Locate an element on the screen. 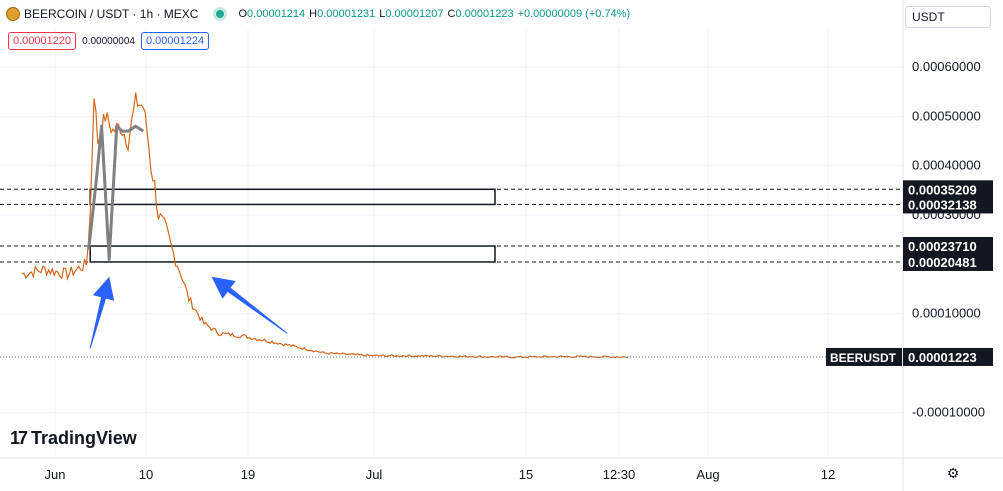 The width and height of the screenshot is (1003, 491). price-level-label: 0.00032138 is located at coordinates (942, 204).